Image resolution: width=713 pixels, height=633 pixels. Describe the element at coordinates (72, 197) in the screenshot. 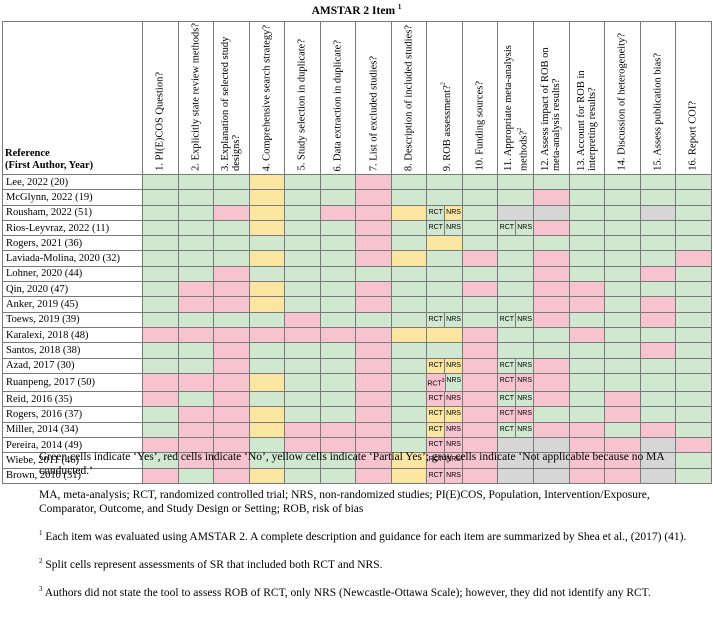

I see `reference-cell: McGlynn, 2022 (19)` at that location.